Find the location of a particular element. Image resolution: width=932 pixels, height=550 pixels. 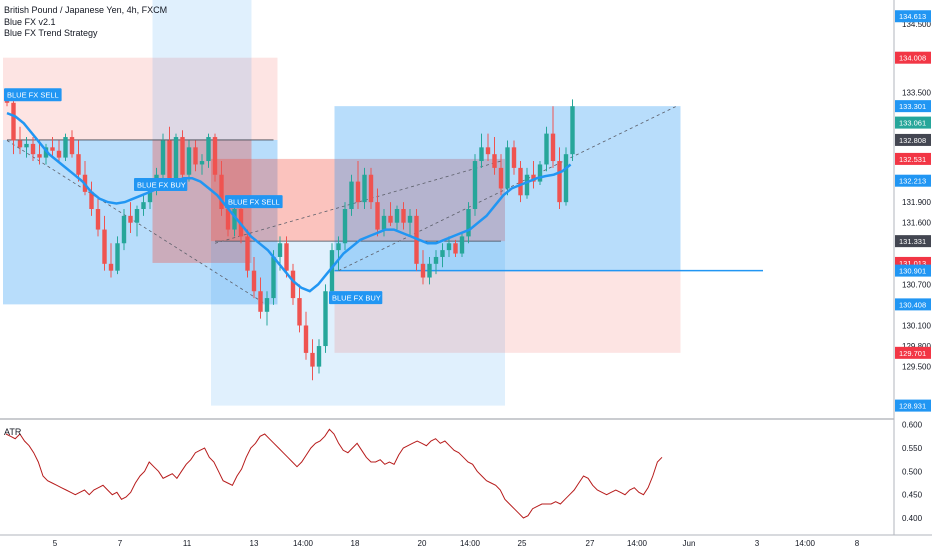

atr-tick-label: 0.400 is located at coordinates (912, 518).